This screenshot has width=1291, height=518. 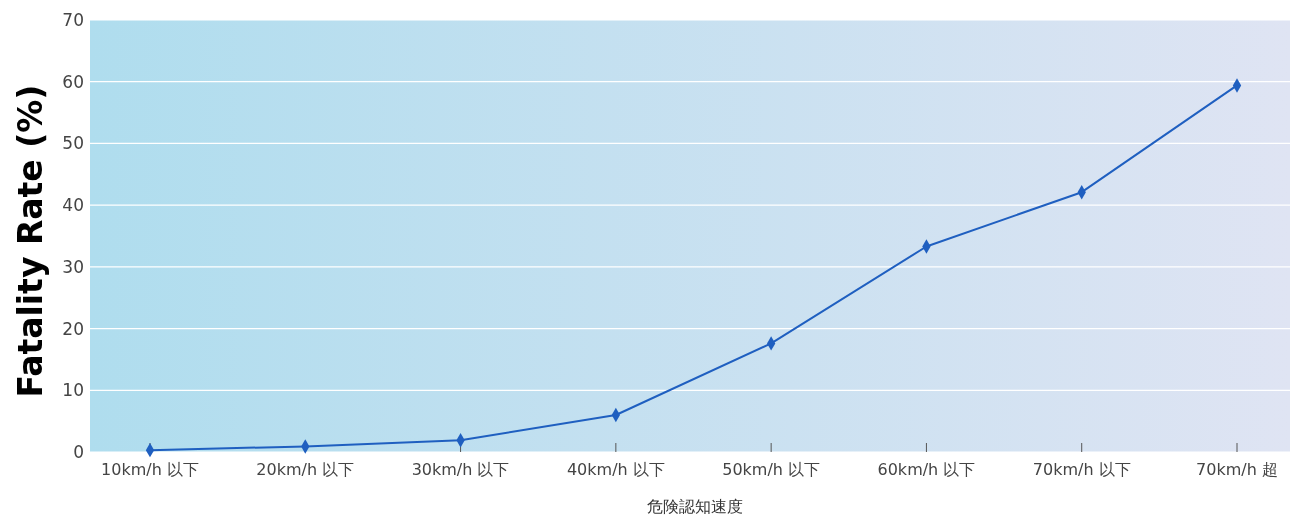 I want to click on y-tick-label: 20, so click(x=73, y=328).